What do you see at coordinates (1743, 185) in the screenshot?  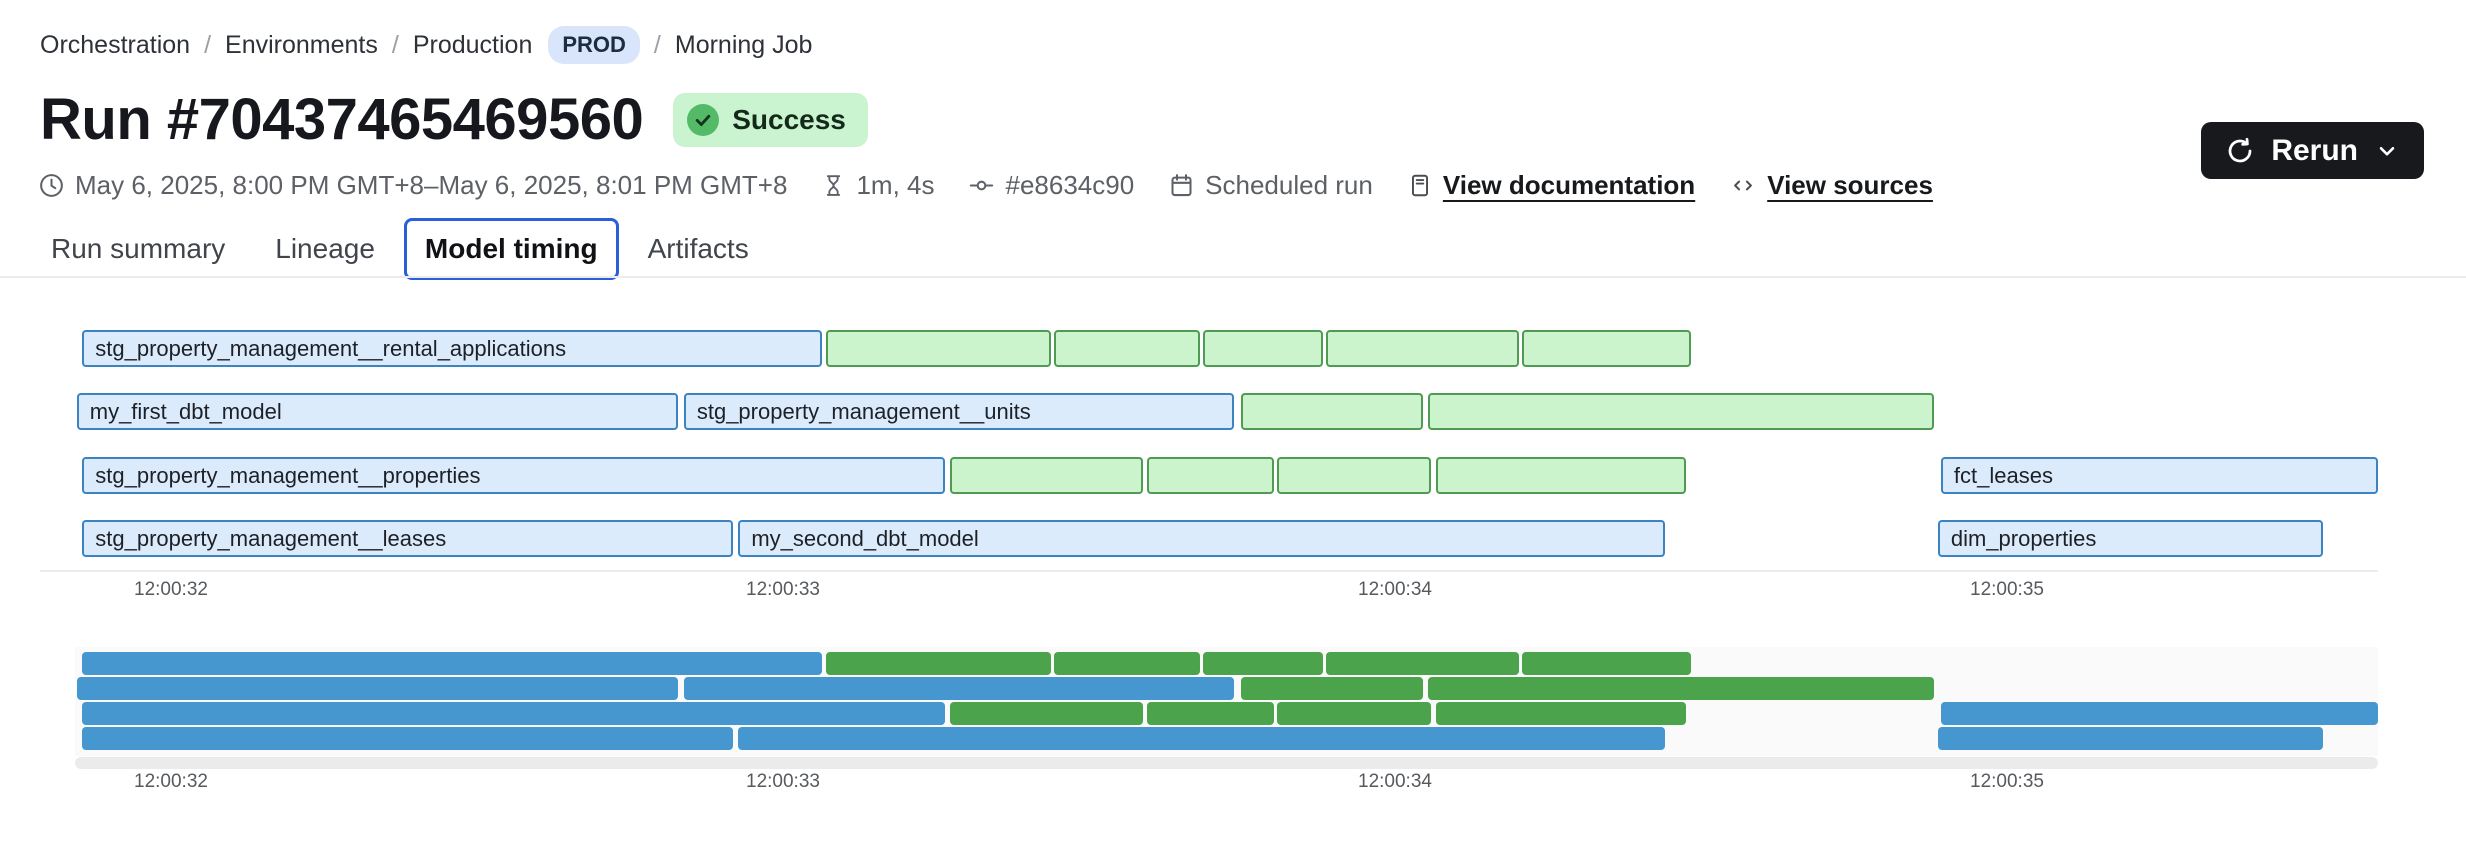 I see `code-icon` at bounding box center [1743, 185].